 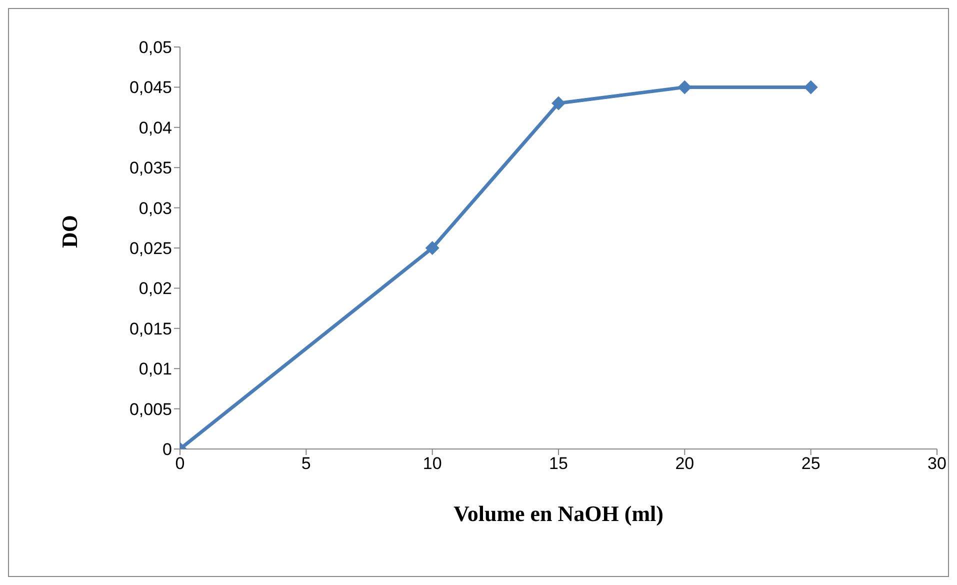 I want to click on x-tick-label: 10, so click(x=432, y=464).